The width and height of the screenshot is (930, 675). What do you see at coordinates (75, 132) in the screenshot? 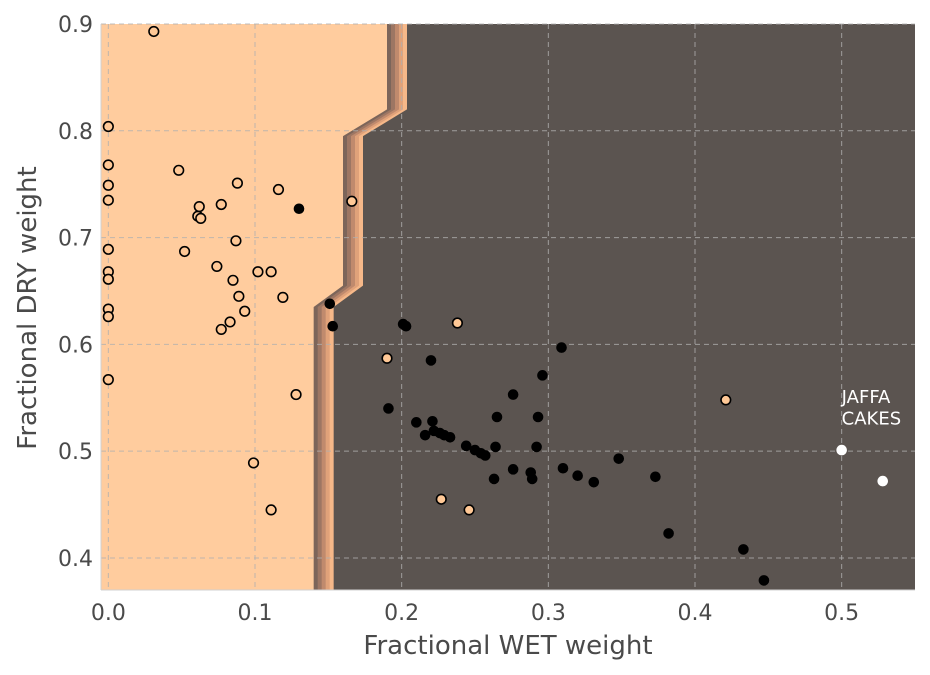
I see `y-tick-label: 0.8` at bounding box center [75, 132].